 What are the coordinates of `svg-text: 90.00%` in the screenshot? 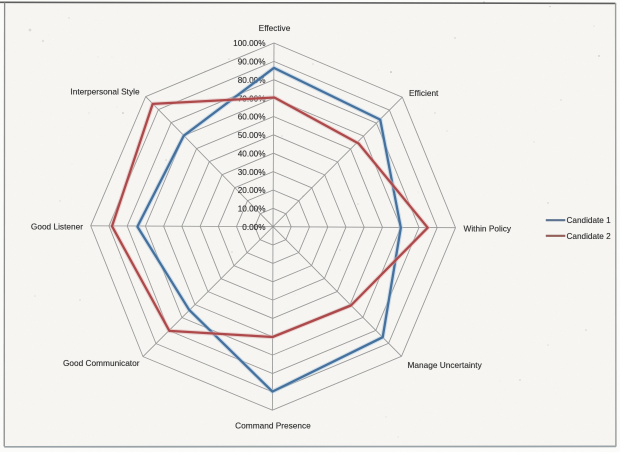 It's located at (252, 62).